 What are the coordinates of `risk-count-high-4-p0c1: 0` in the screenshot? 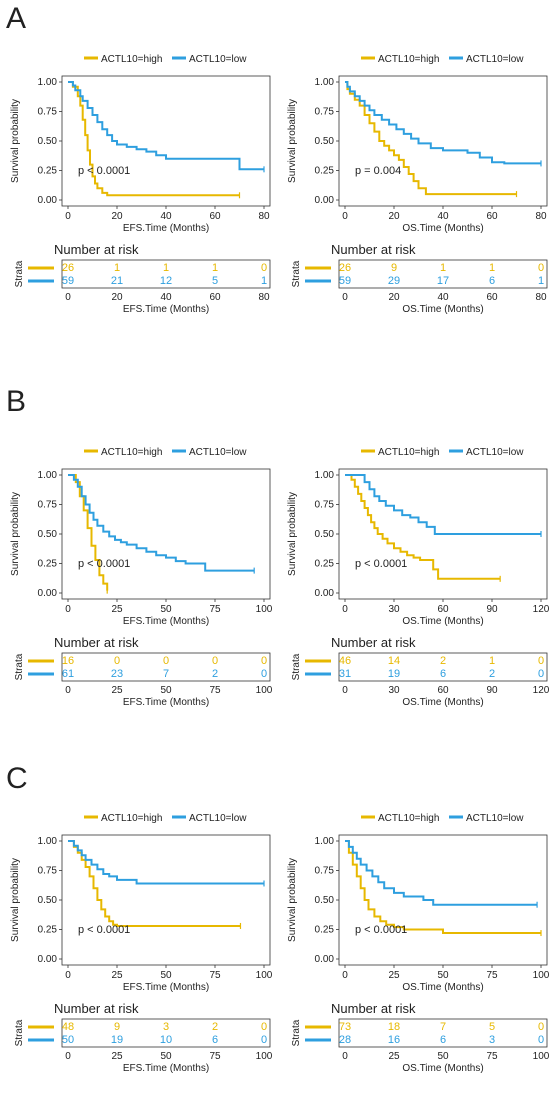 It's located at (541, 268).